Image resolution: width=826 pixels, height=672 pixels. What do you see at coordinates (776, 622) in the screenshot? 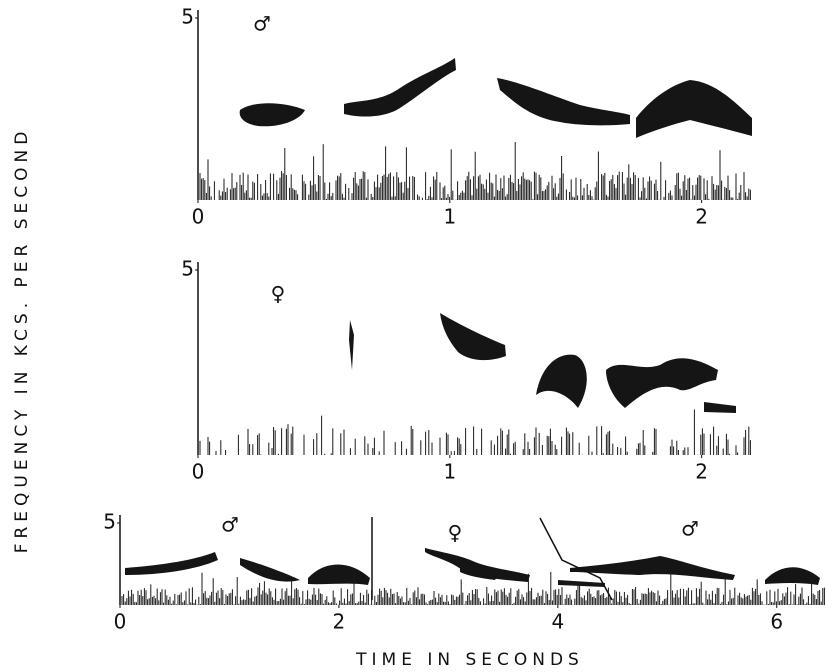
I see `x-tick-label: 6` at bounding box center [776, 622].